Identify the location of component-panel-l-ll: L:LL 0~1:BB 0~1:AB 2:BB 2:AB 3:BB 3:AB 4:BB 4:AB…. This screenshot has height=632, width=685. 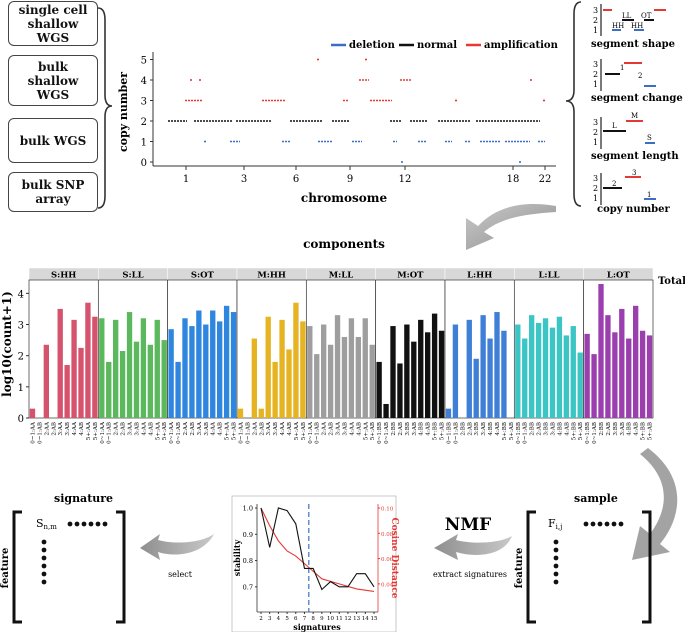
(548, 355).